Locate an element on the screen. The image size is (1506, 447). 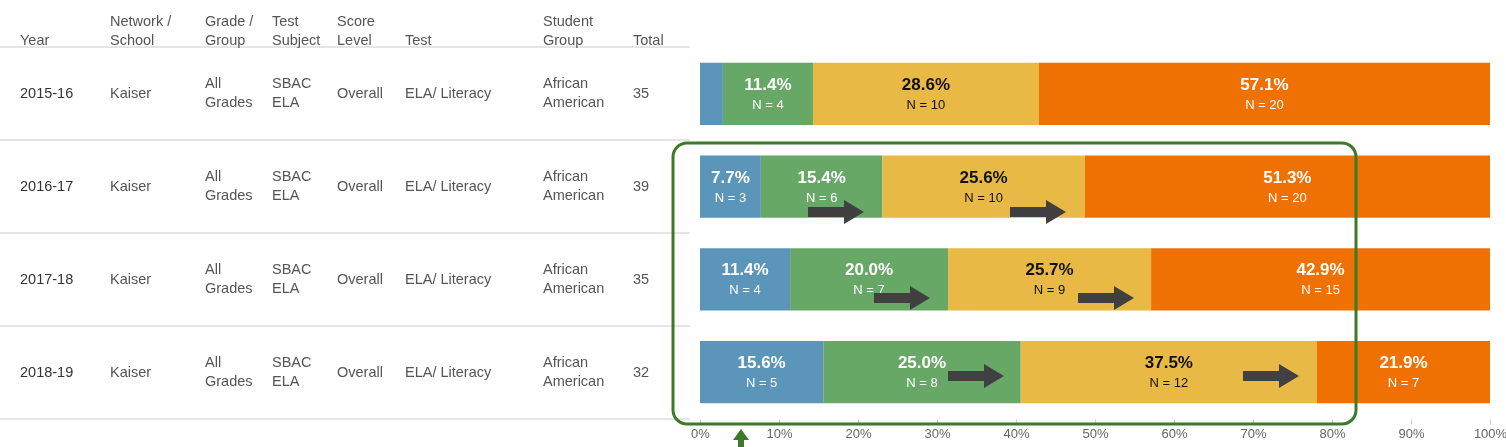
x-tick-label: 90% is located at coordinates (1411, 433).